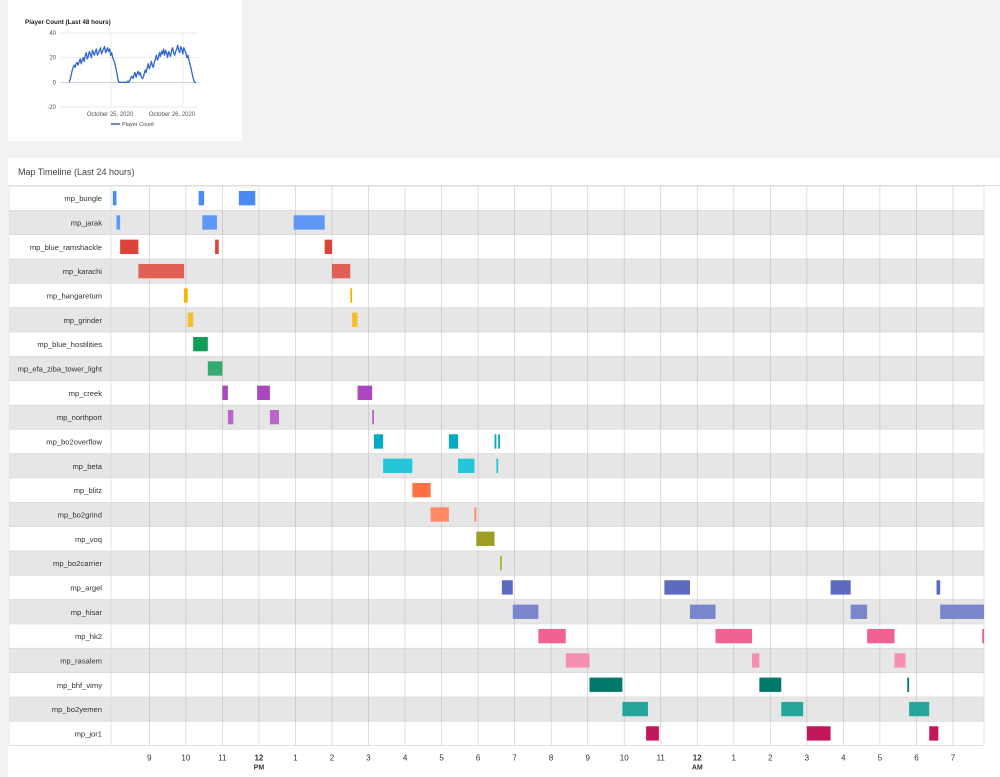 Image resolution: width=1000 pixels, height=777 pixels. I want to click on timeline-row-label: mp_hk2, so click(88, 636).